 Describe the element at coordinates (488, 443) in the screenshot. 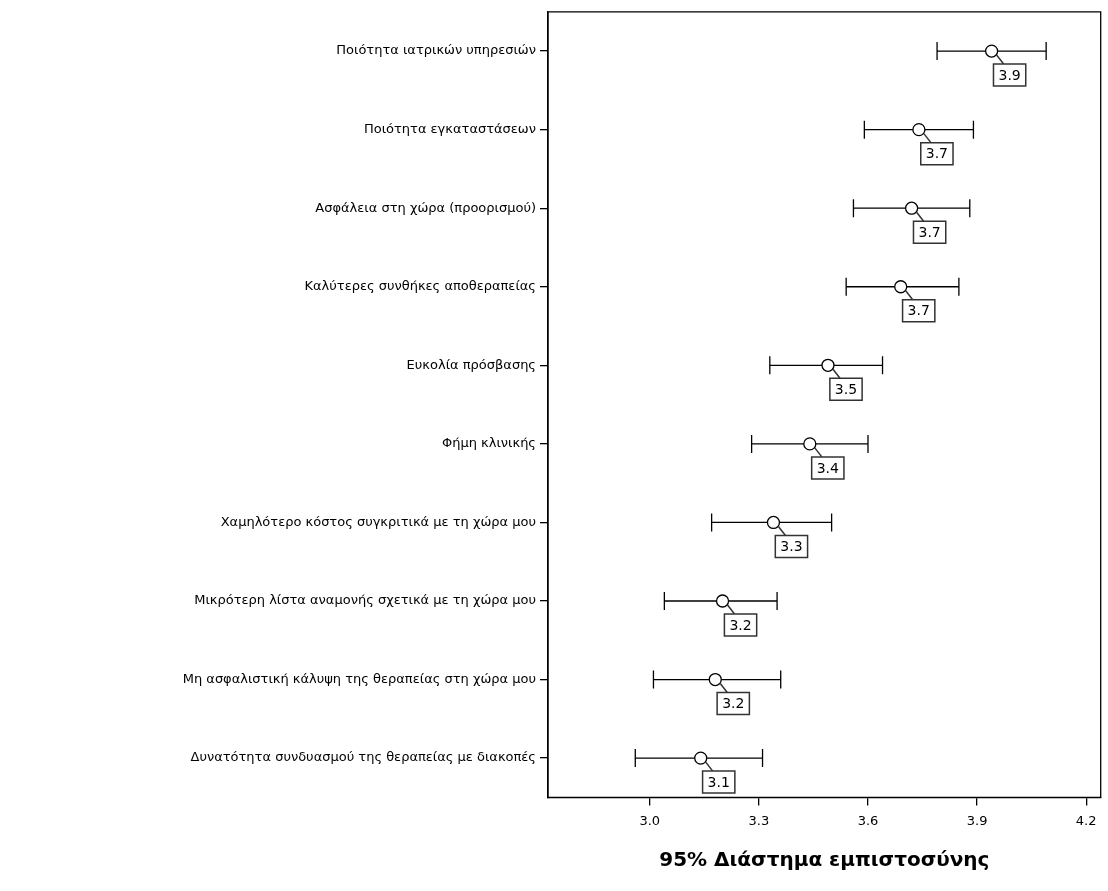

I see `y-tick-label: Φήμη κλινικής` at that location.